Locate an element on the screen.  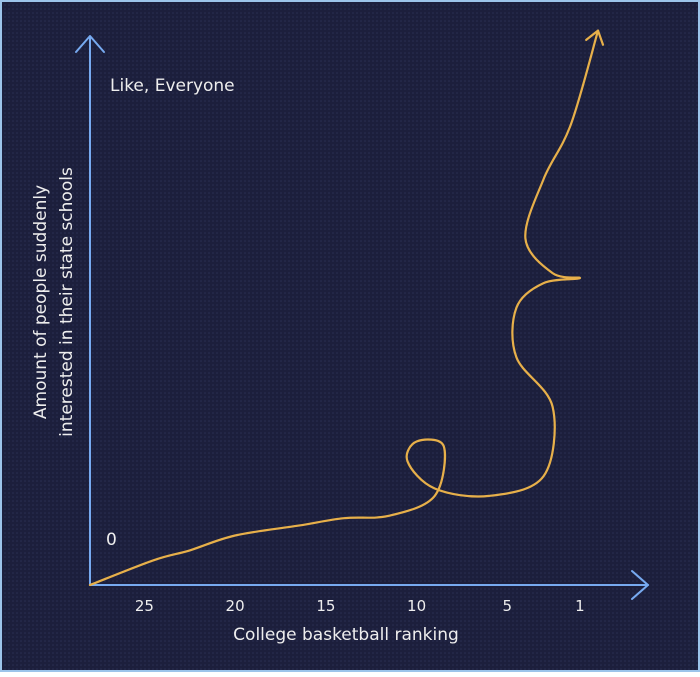
x-tick-label: 15 is located at coordinates (325, 606).